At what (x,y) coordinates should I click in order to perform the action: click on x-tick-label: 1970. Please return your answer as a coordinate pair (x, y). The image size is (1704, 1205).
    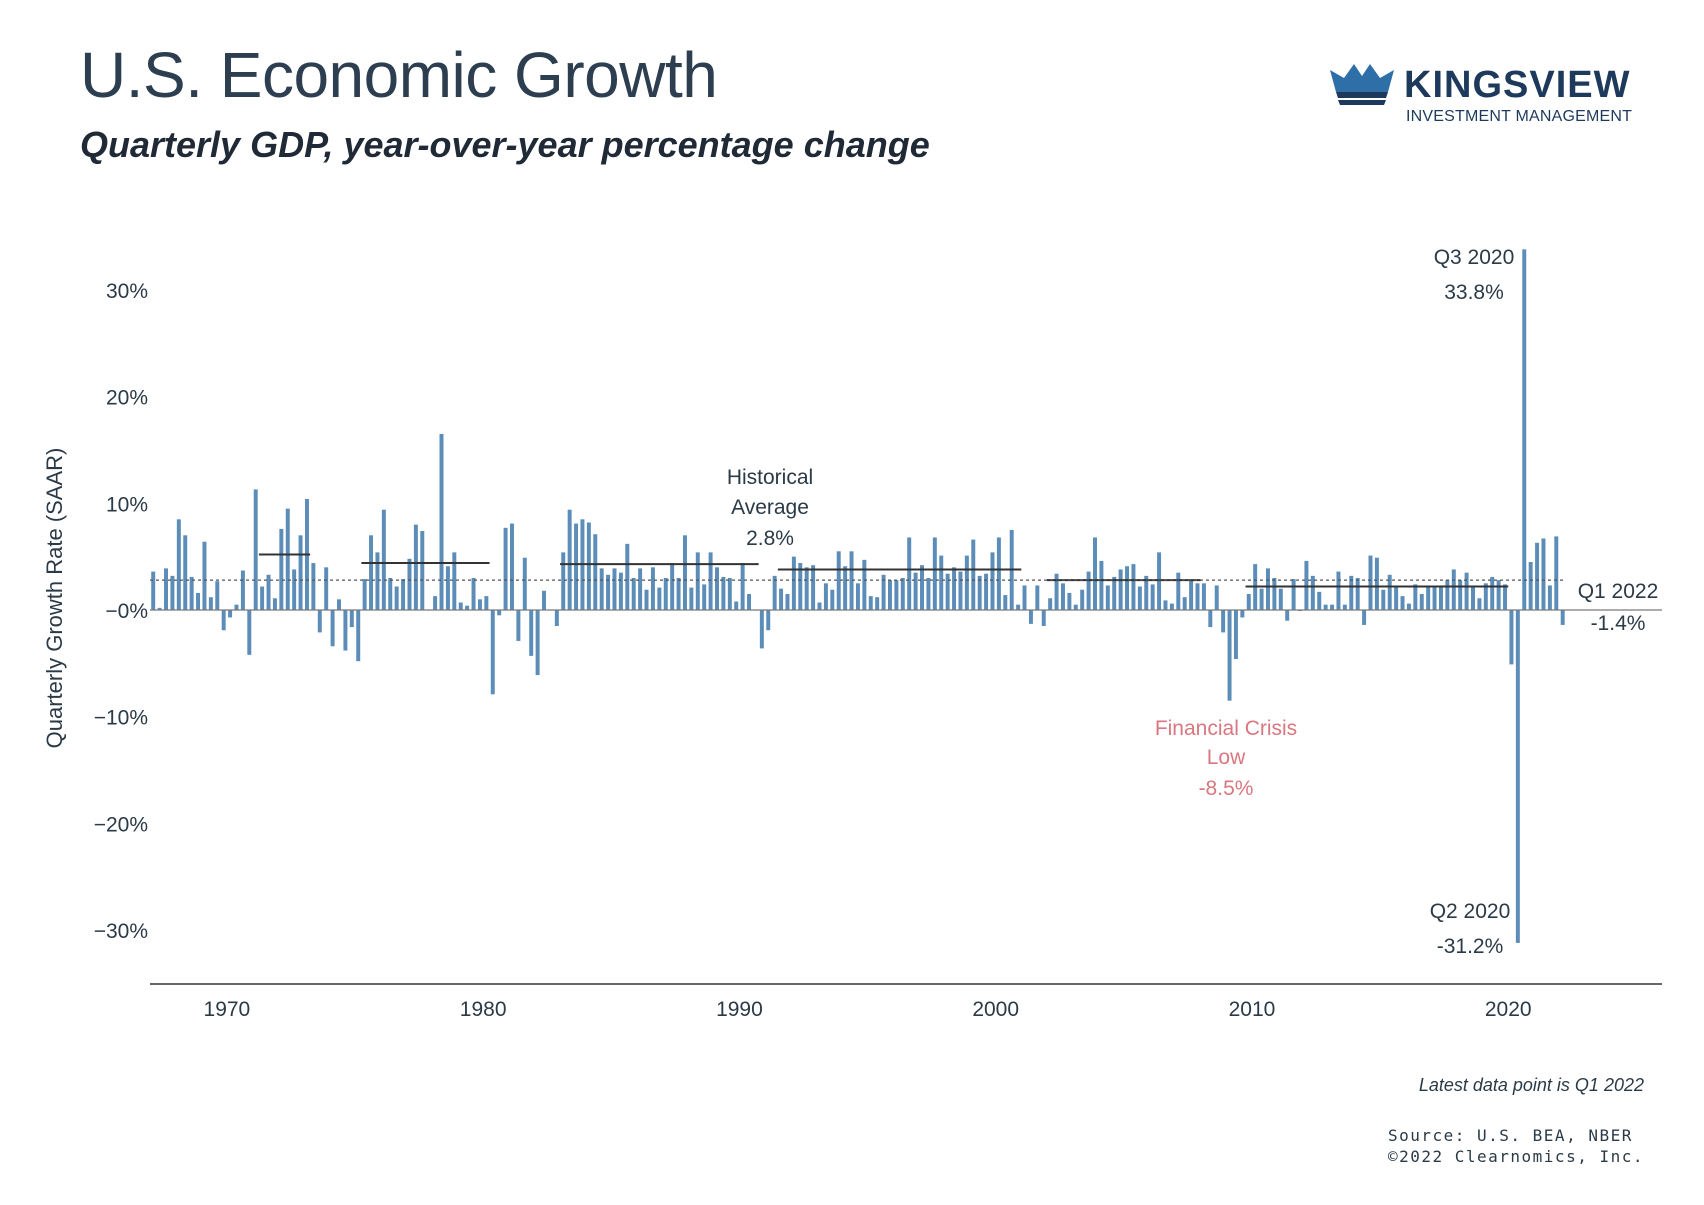
    Looking at the image, I should click on (227, 1009).